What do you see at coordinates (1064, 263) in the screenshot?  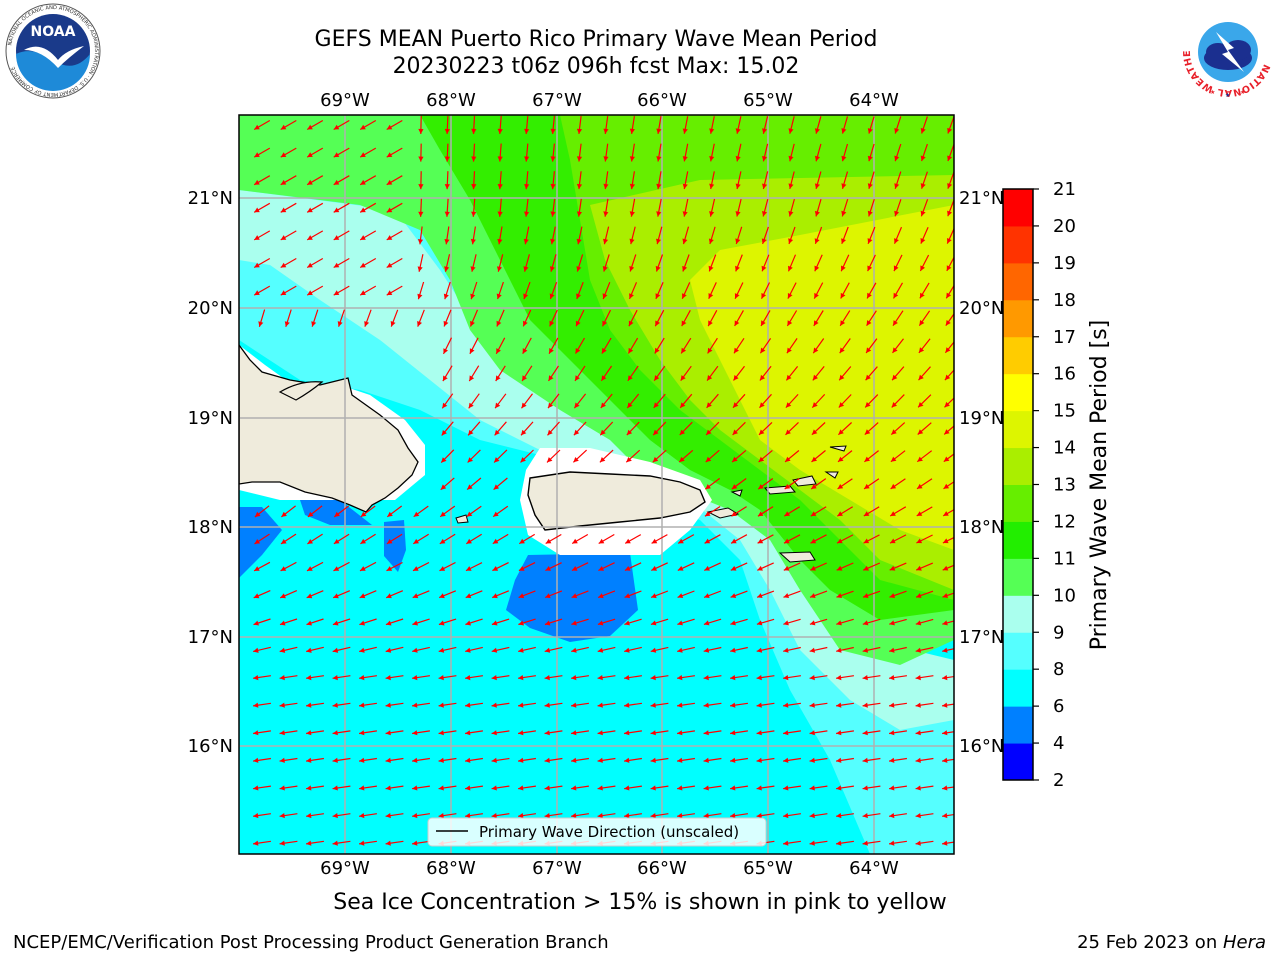 I see `colorbar-tick-label: 19` at bounding box center [1064, 263].